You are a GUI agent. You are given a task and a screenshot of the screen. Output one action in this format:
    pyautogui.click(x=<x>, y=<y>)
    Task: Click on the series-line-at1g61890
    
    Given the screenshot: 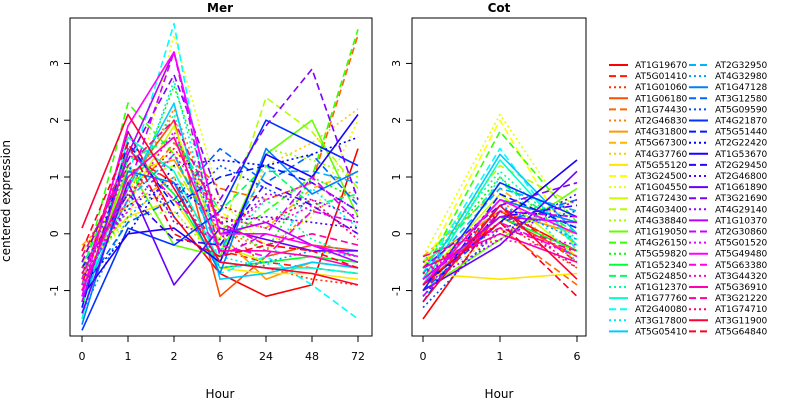 What is the action you would take?
    pyautogui.click(x=500, y=231)
    